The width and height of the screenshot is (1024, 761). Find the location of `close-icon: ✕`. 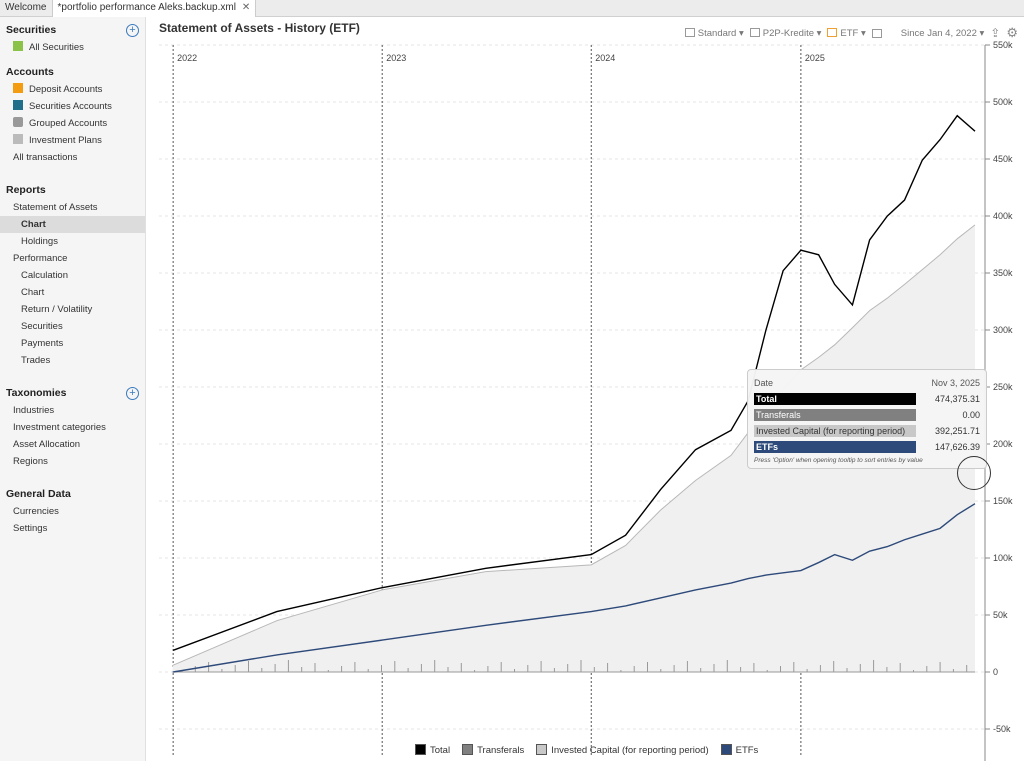

close-icon: ✕ is located at coordinates (246, 7).